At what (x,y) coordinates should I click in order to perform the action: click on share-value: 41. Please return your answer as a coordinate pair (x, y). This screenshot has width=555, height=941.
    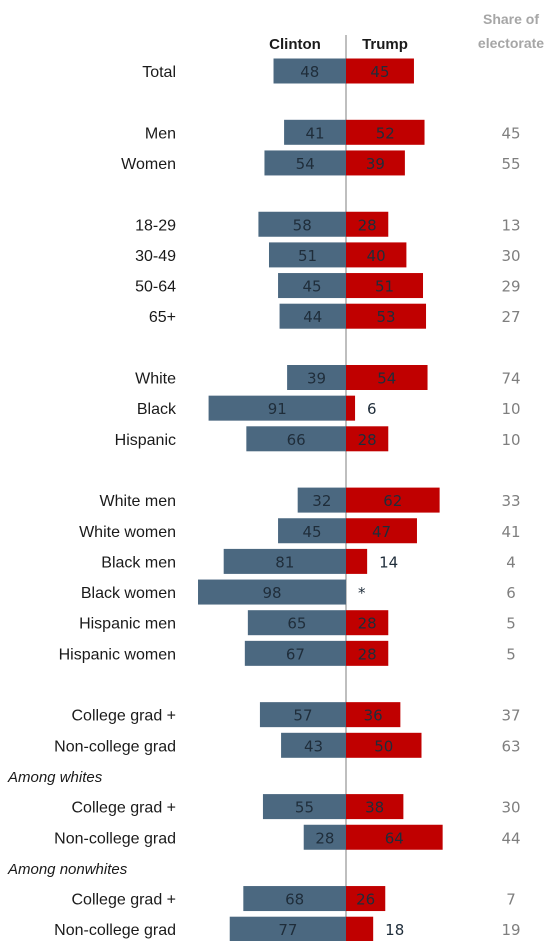
    Looking at the image, I should click on (510, 532).